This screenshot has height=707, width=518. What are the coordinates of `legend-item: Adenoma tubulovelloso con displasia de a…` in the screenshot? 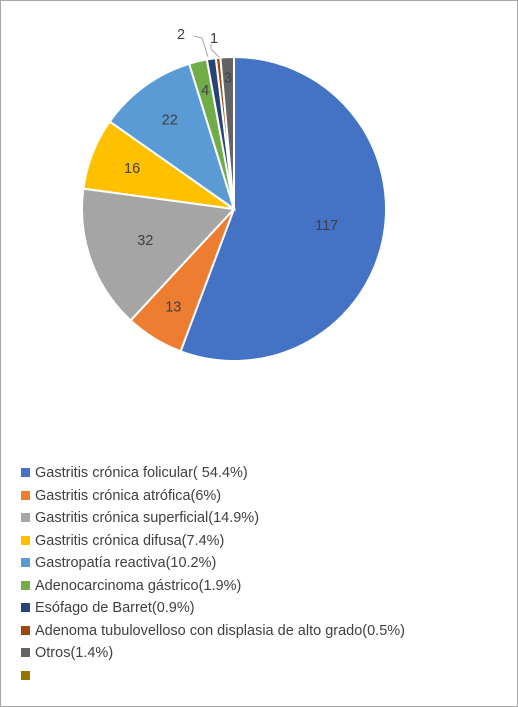 It's located at (266, 631).